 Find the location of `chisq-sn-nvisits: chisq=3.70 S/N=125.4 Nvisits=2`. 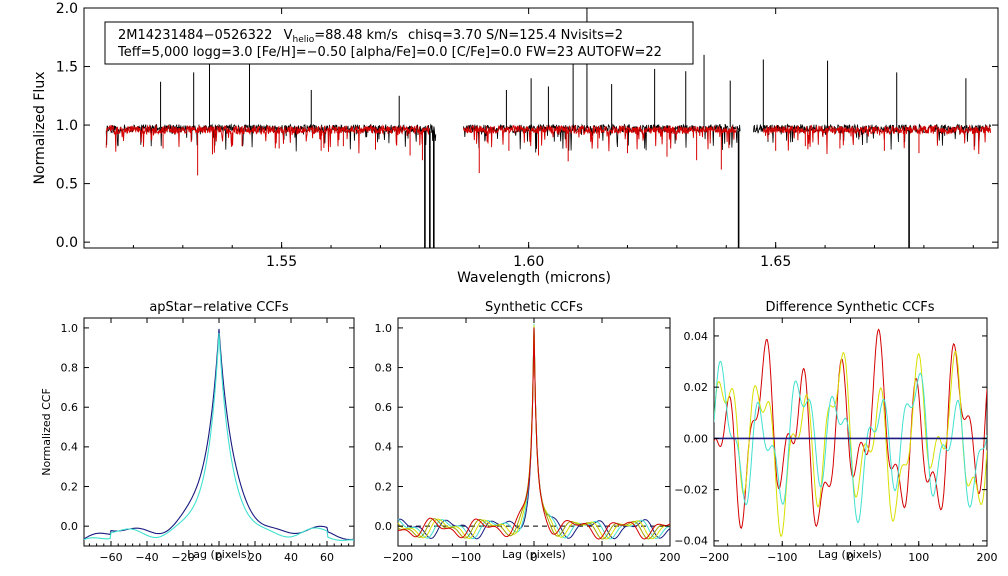

chisq-sn-nvisits: chisq=3.70 S/N=125.4 Nvisits=2 is located at coordinates (515, 35).